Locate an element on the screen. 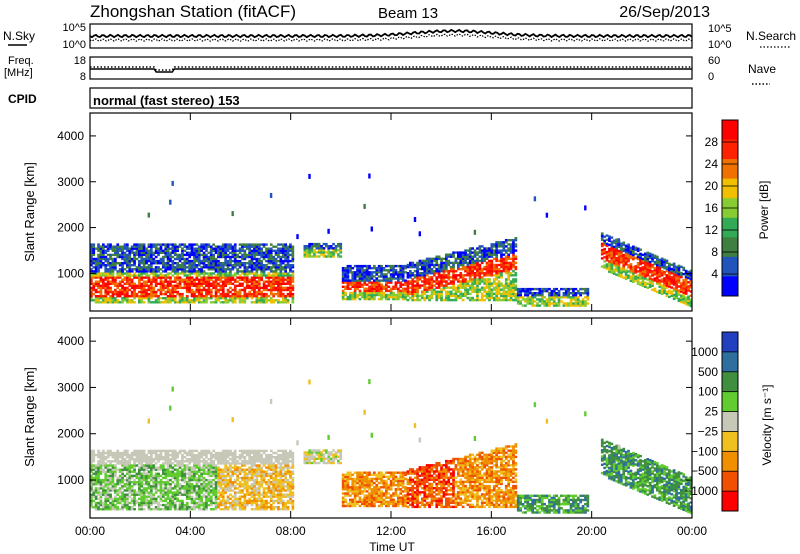  freq-line is located at coordinates (391, 70).